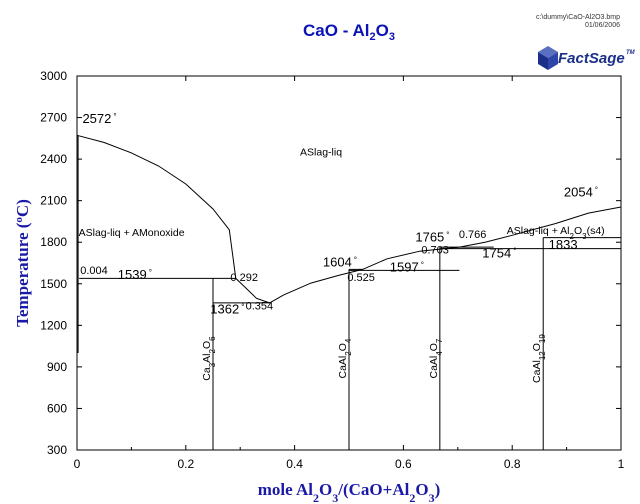  What do you see at coordinates (548, 58) in the screenshot?
I see `cube-icon` at bounding box center [548, 58].